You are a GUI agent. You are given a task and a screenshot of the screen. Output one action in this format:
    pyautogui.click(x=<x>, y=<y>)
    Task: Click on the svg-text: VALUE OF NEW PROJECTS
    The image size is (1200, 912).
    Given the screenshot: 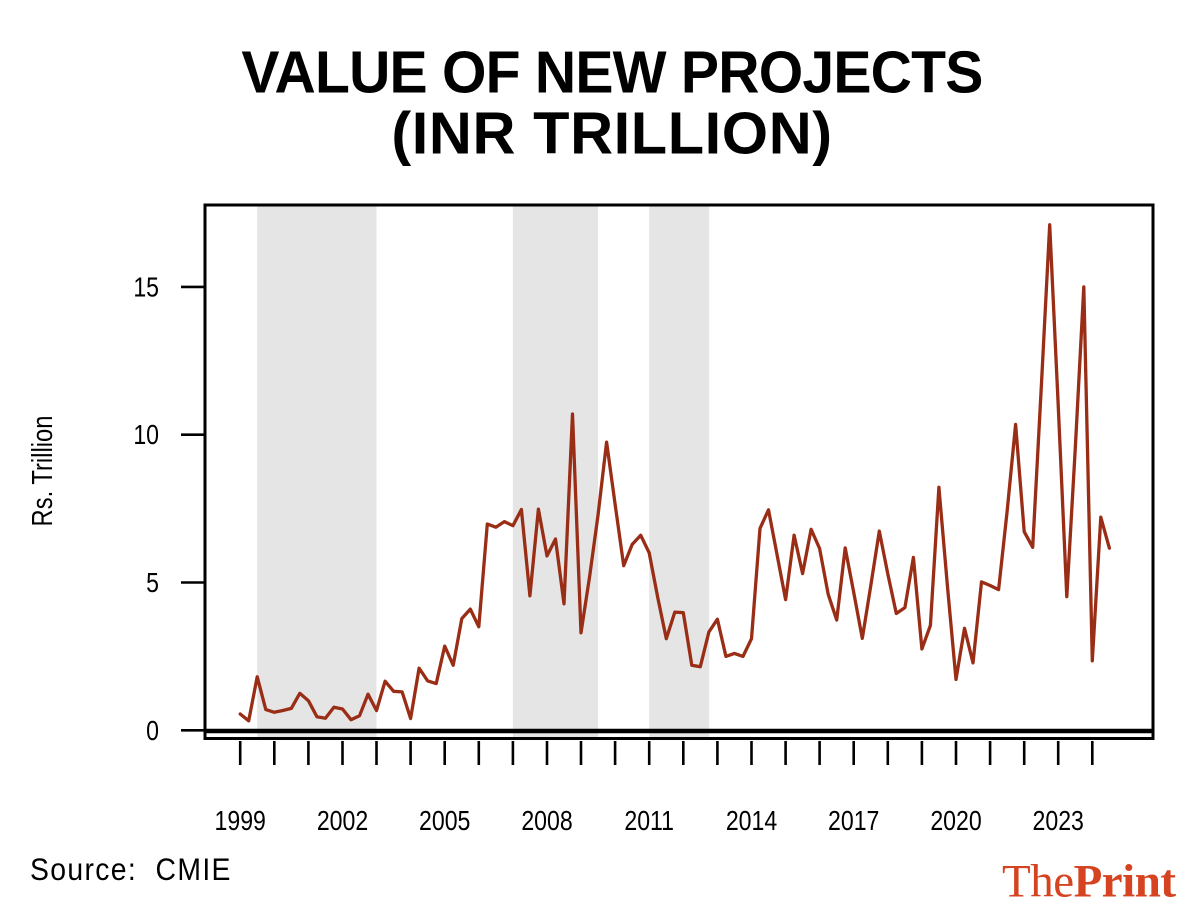 What is the action you would take?
    pyautogui.click(x=611, y=72)
    